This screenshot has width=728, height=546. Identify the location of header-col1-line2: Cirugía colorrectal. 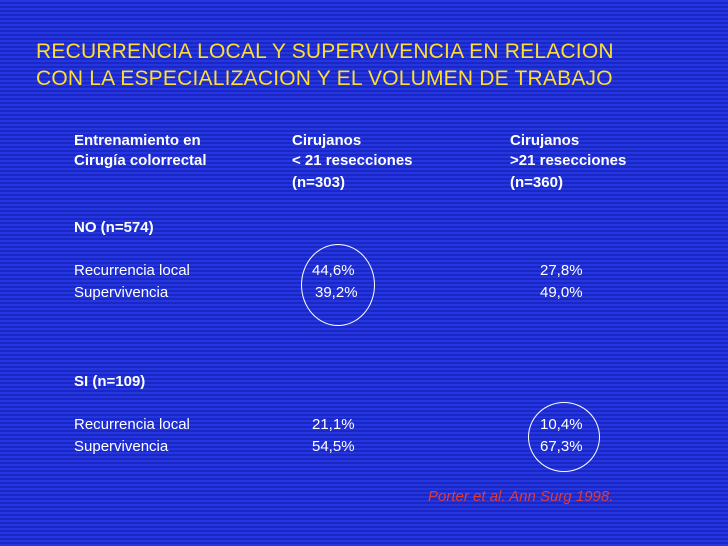
(140, 160).